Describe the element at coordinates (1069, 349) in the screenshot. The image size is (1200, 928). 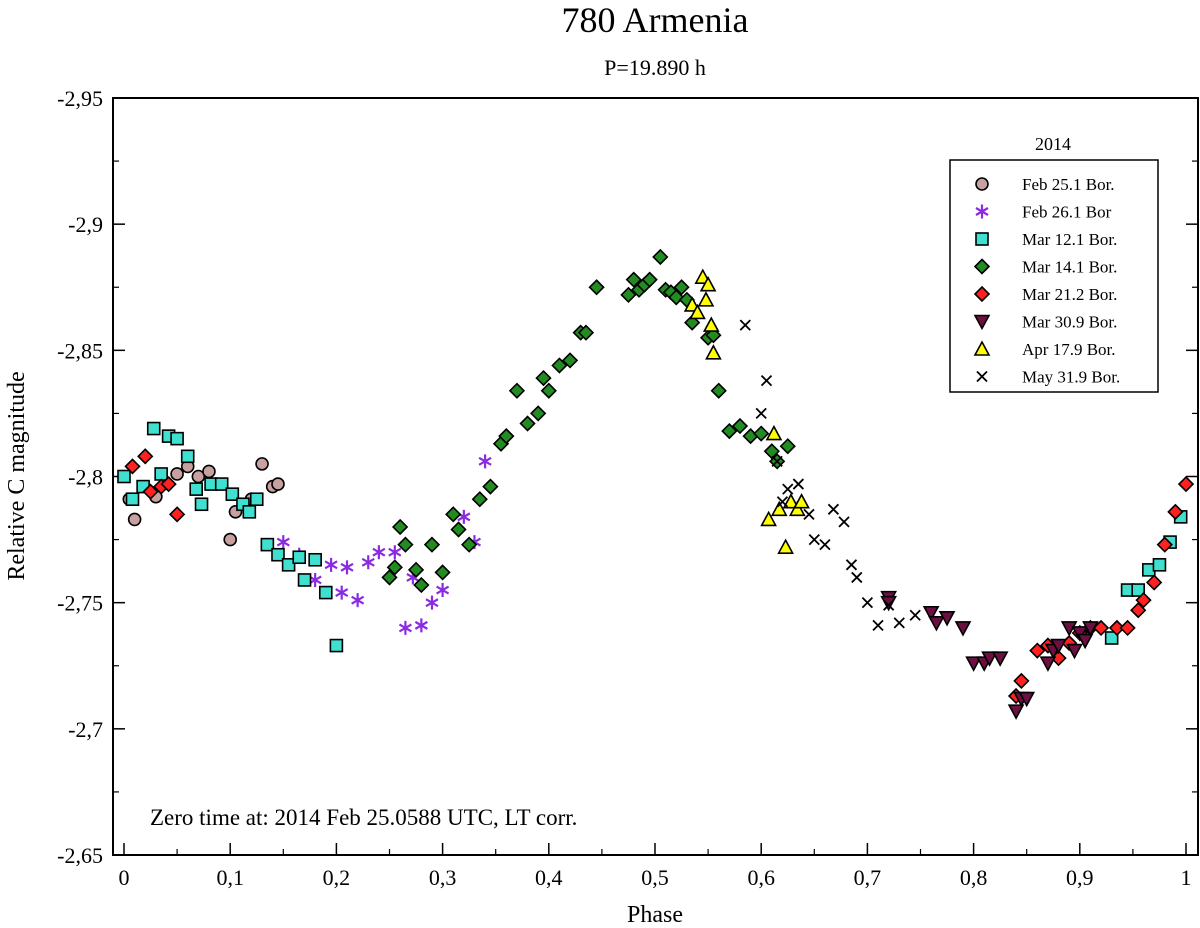
I see `legend-label: Apr 17.9 Bor.` at that location.